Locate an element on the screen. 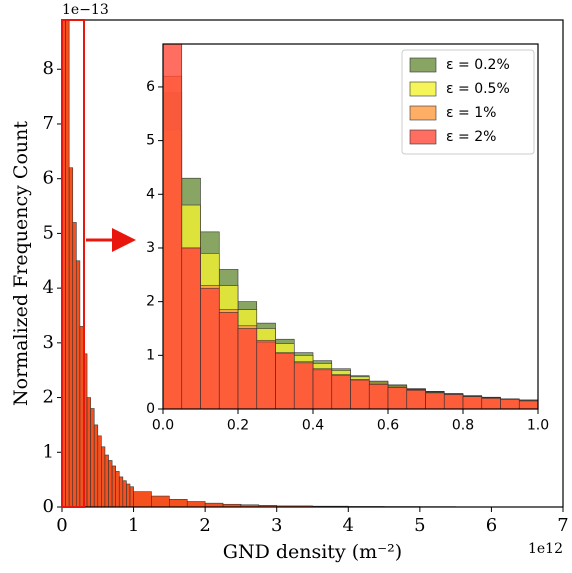 This screenshot has width=572, height=573. x-tick-label: 0 is located at coordinates (61, 525).